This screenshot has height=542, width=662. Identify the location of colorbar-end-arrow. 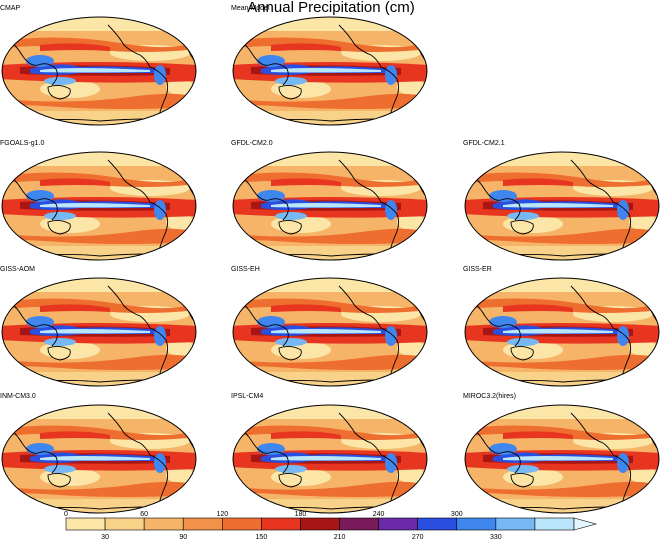
(585, 524).